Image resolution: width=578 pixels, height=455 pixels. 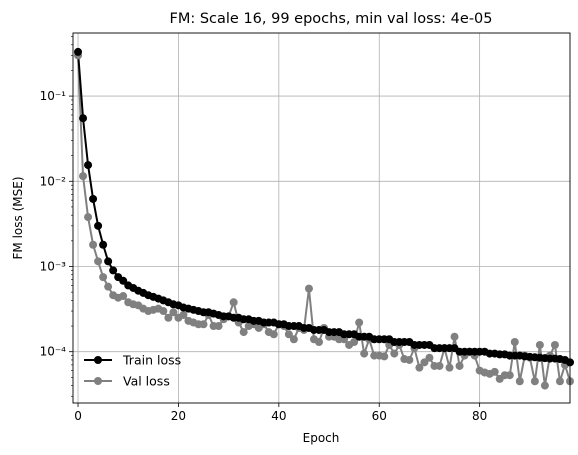 What do you see at coordinates (178, 416) in the screenshot?
I see `x-tick-label: 20` at bounding box center [178, 416].